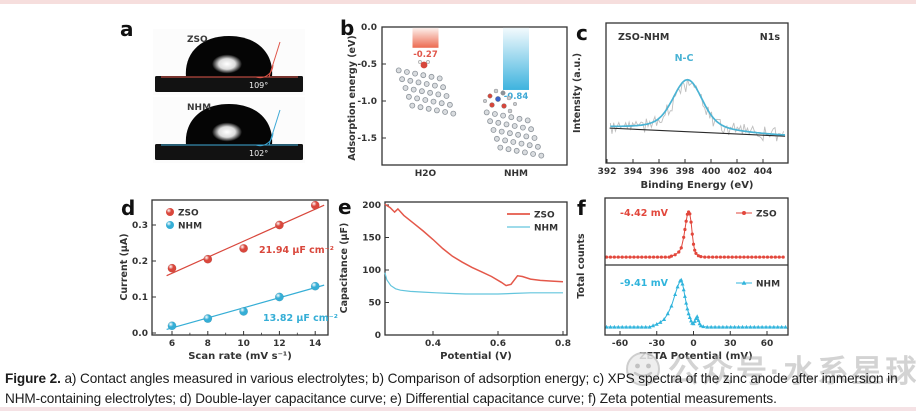 The width and height of the screenshot is (916, 411). I want to click on h2o-molecule, so click(424, 64).